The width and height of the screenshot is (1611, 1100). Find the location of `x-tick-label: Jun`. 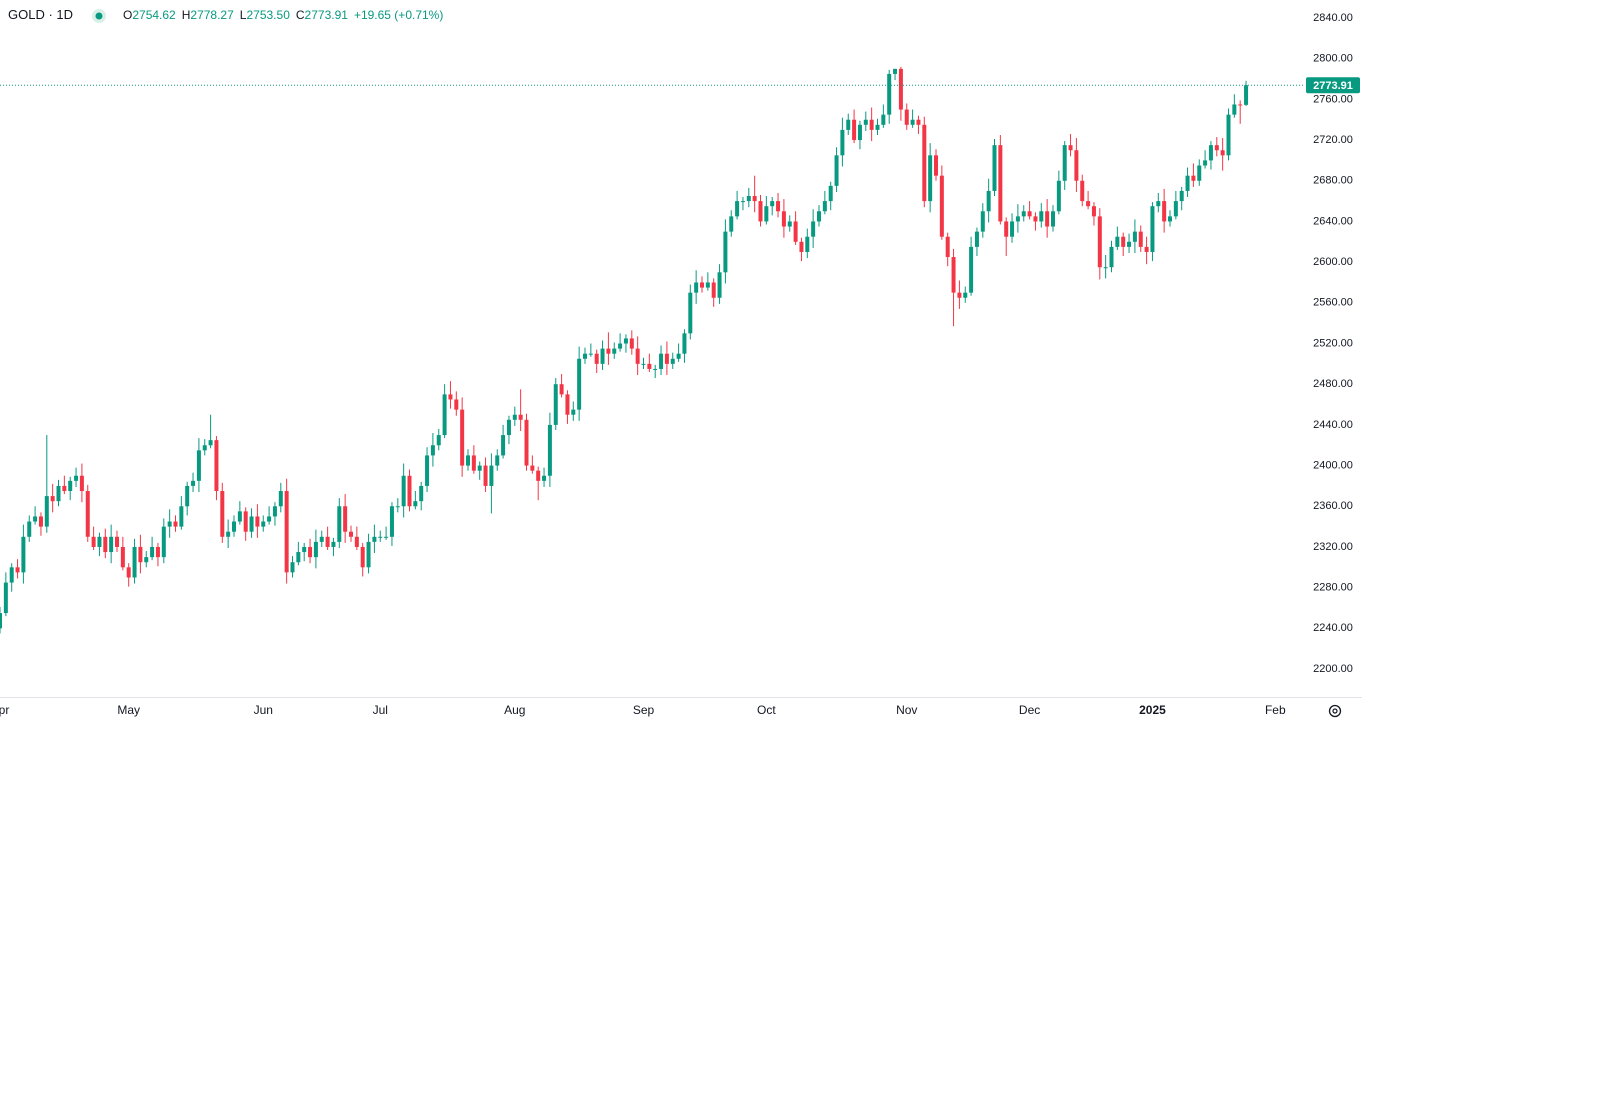

x-tick-label: Jun is located at coordinates (263, 710).